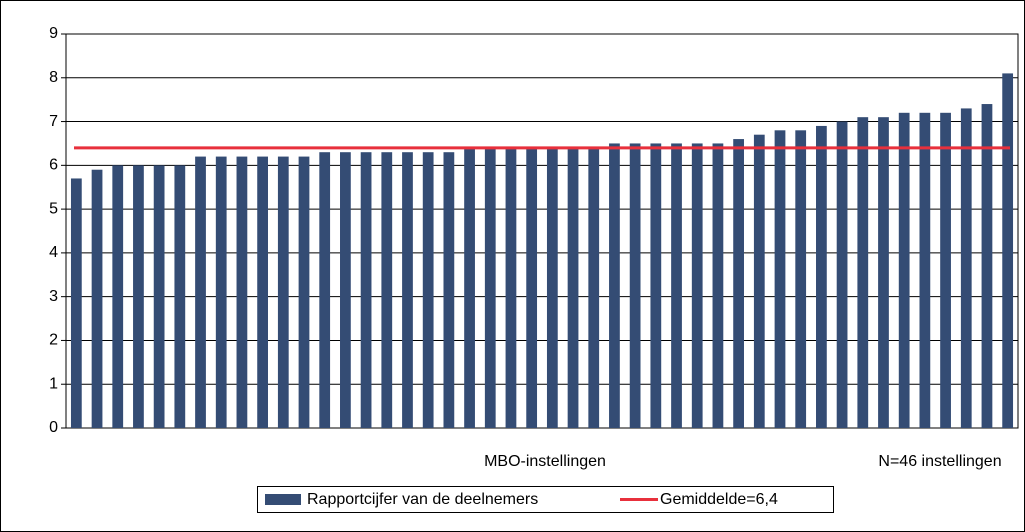 Image resolution: width=1025 pixels, height=532 pixels. Describe the element at coordinates (53, 383) in the screenshot. I see `y-tick-label: 1` at that location.